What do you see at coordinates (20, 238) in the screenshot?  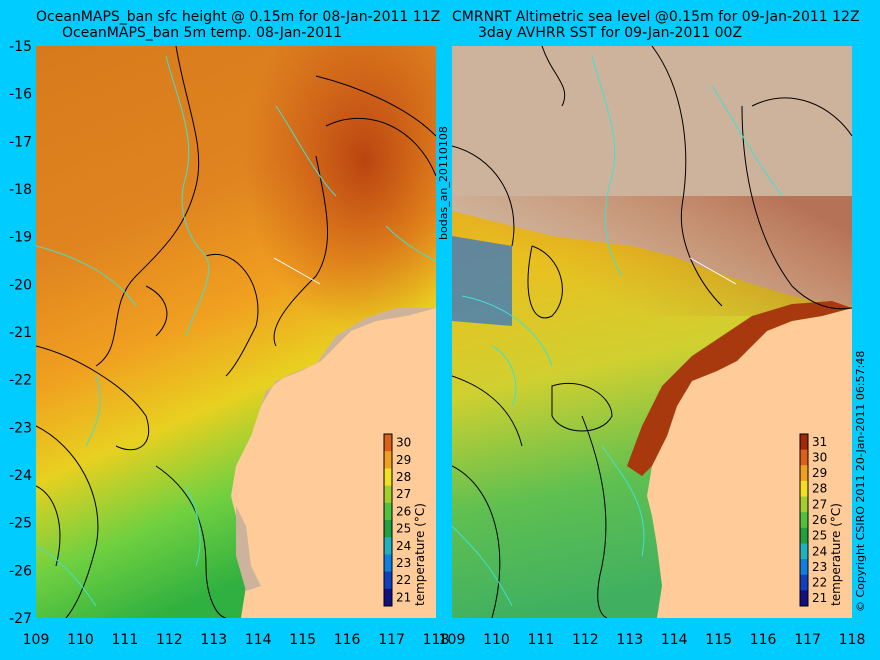 I see `y-tick-label: -19` at bounding box center [20, 238].